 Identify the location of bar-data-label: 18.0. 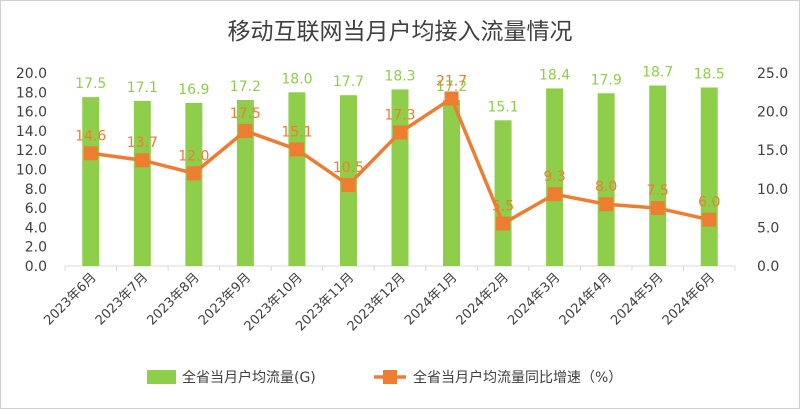
(296, 79).